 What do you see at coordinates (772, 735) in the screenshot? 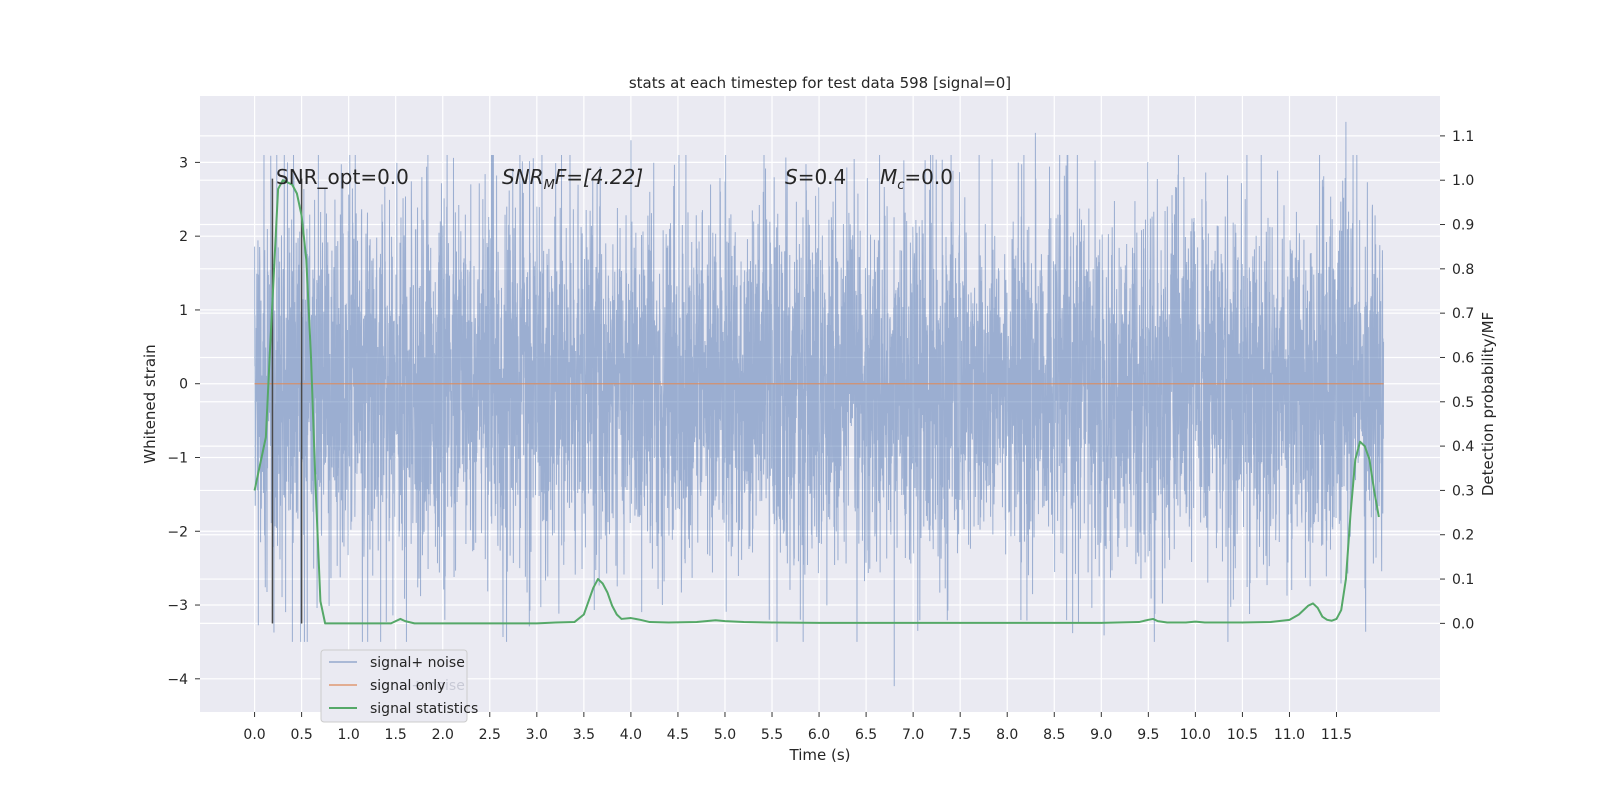
I see `x-tick-label: 5.5` at bounding box center [772, 735].